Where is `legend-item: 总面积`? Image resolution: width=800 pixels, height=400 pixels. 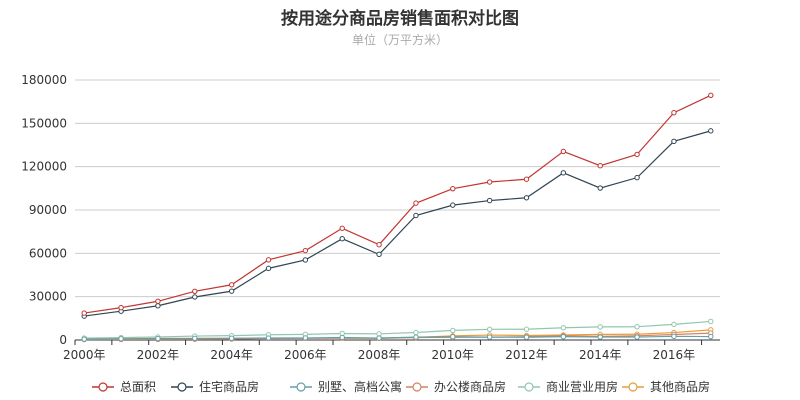
legend-item: 总面积 is located at coordinates (124, 387).